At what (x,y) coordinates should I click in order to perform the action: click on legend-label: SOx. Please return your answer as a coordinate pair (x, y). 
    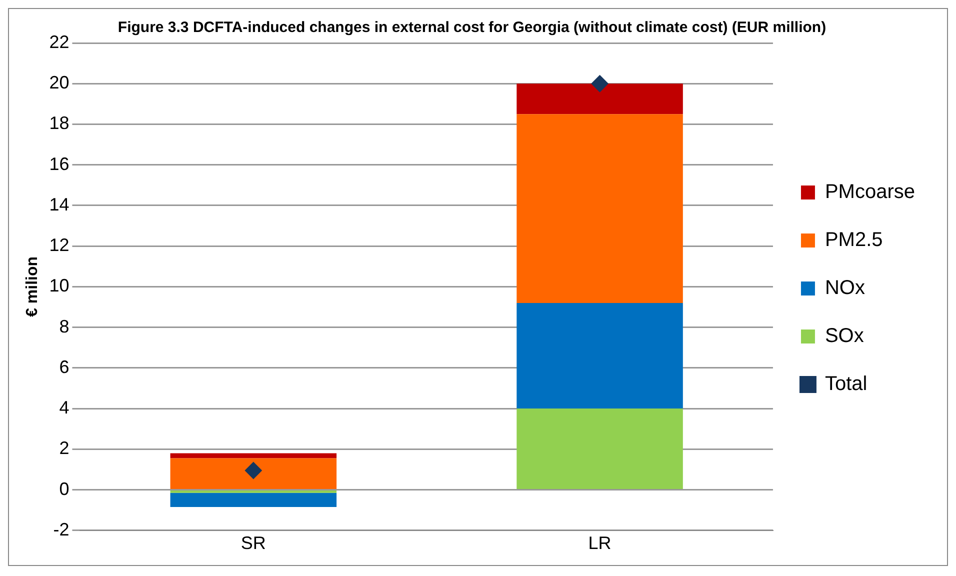
    Looking at the image, I should click on (844, 336).